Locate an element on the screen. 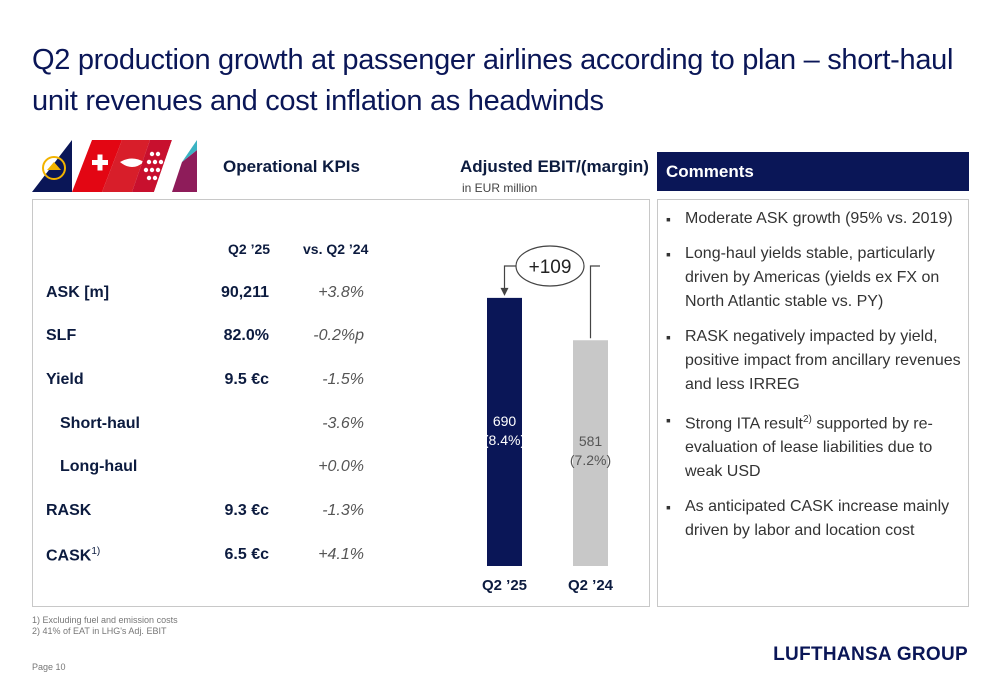 The height and width of the screenshot is (685, 1000). ebit-subheader: in EUR million is located at coordinates (500, 188).